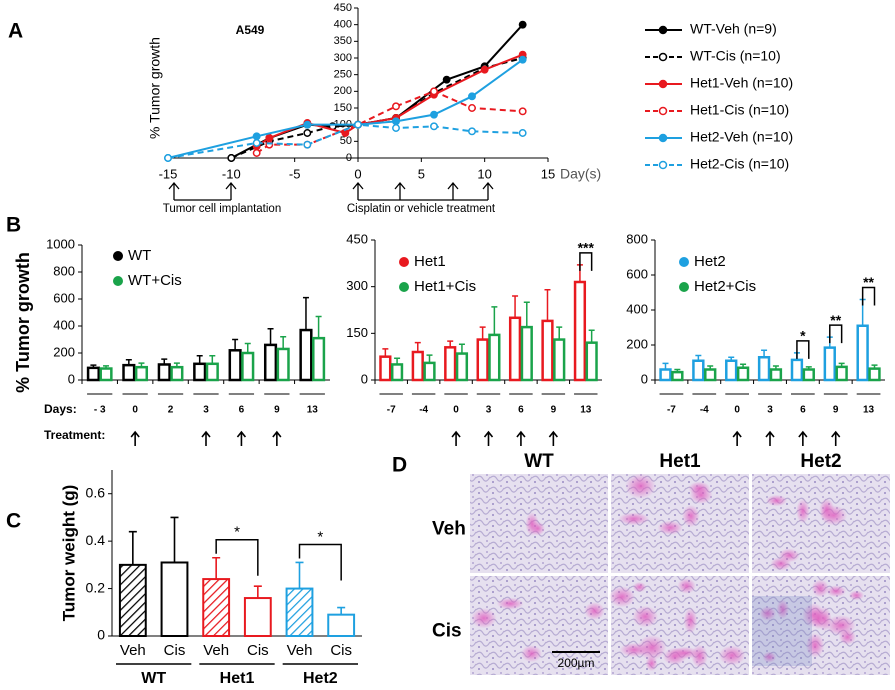  I want to click on y-tick-label: 150, so click(357, 332).